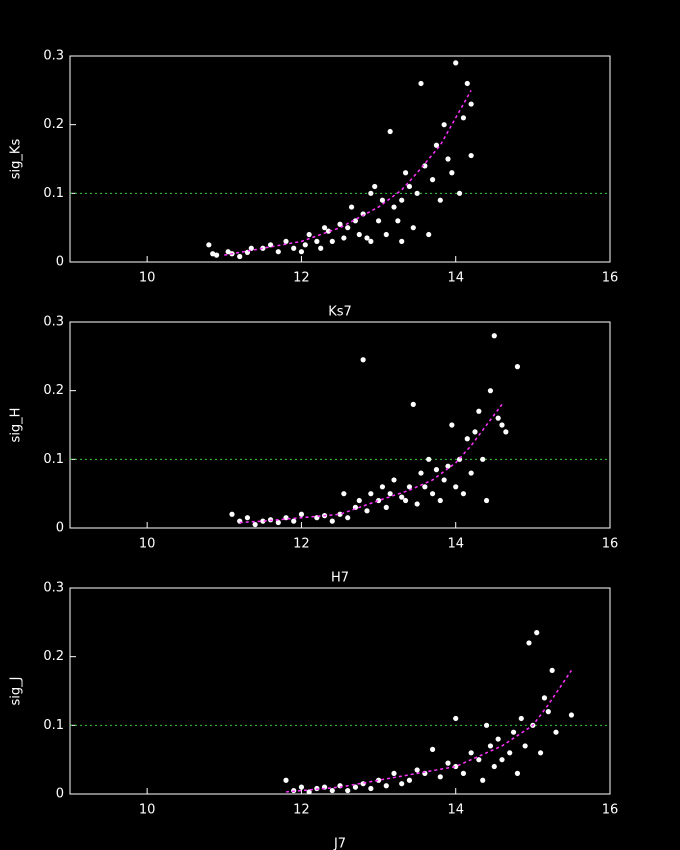 This screenshot has width=680, height=850. What do you see at coordinates (340, 578) in the screenshot?
I see `x-axis-label: H7` at bounding box center [340, 578].